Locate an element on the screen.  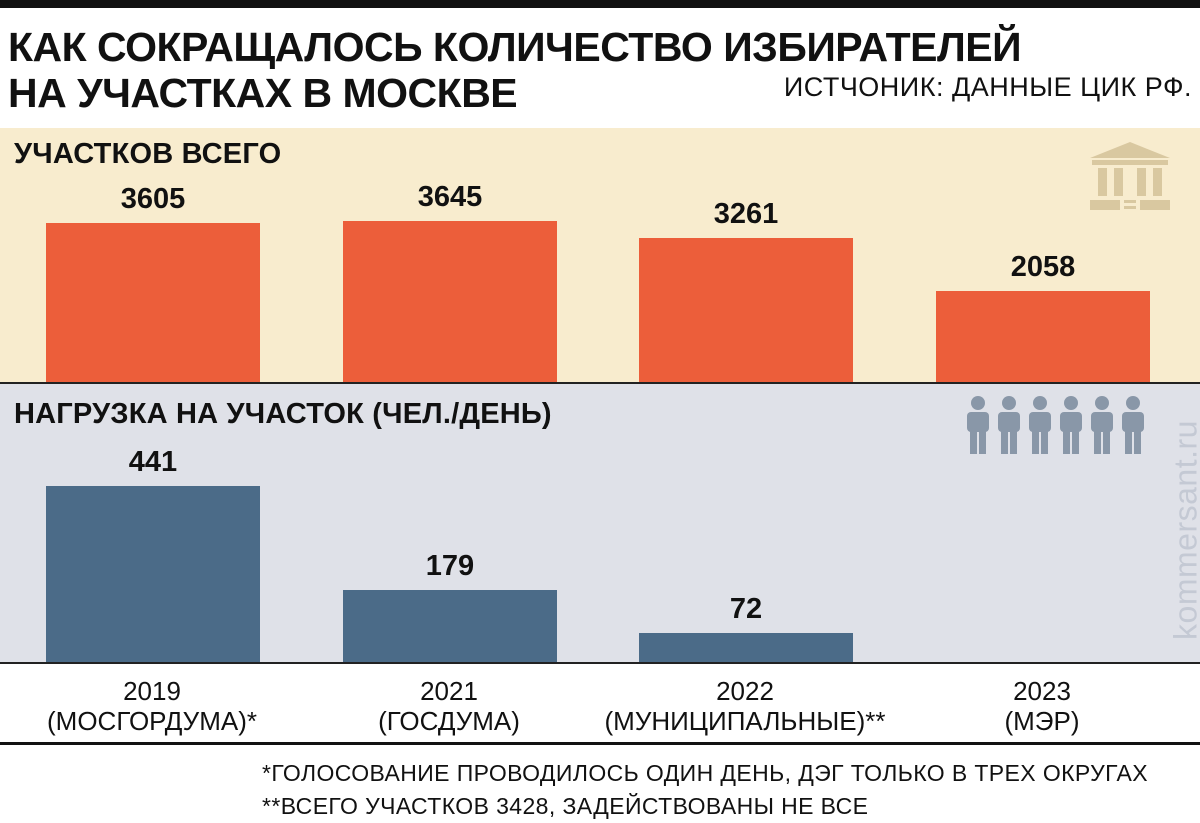
category-label-2022: 2022 (МУНИЦИПАЛЬНЫЕ)** is located at coordinates (745, 706).